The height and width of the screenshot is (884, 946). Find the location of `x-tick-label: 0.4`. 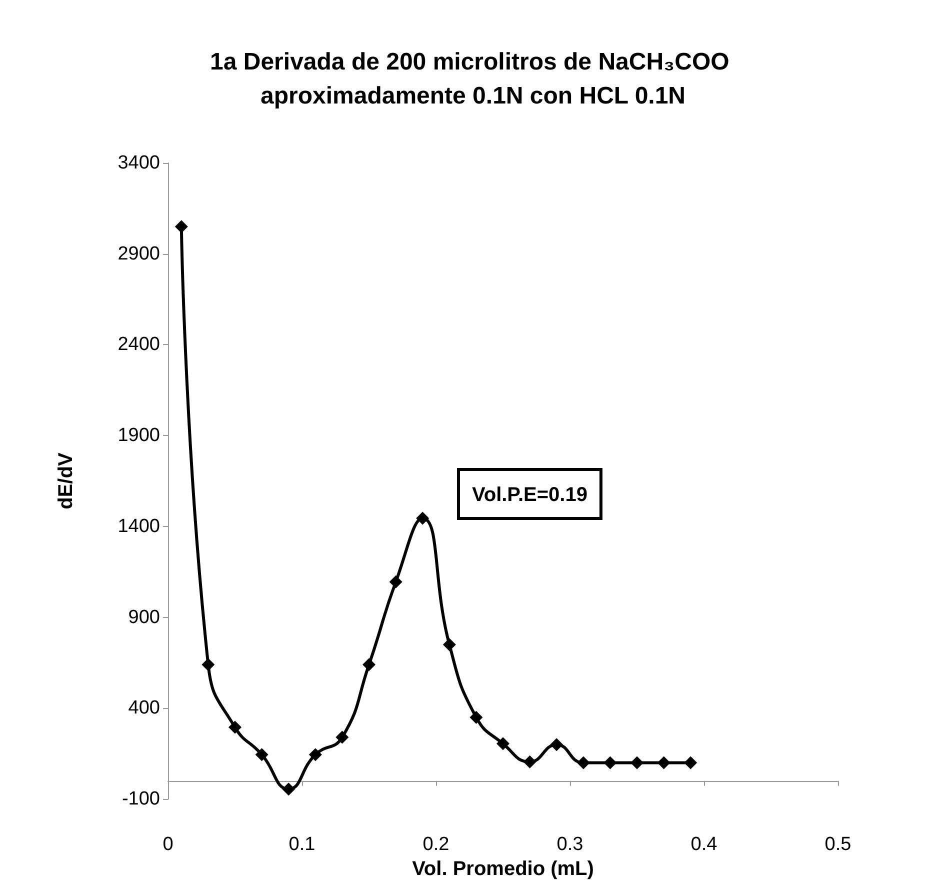

x-tick-label: 0.4 is located at coordinates (704, 845).